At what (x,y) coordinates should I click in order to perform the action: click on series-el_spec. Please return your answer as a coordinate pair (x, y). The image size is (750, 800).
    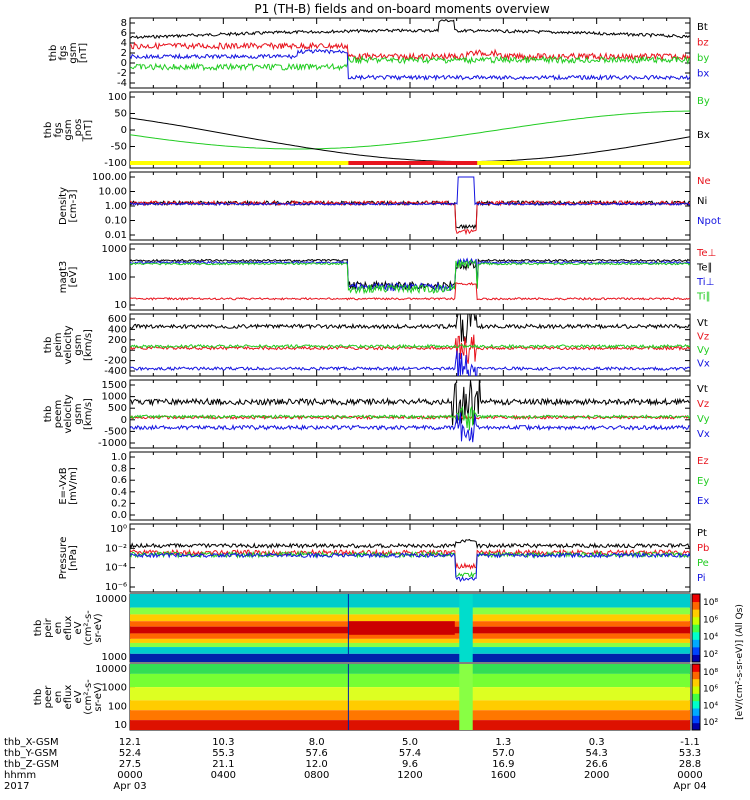
    Looking at the image, I should click on (410, 697).